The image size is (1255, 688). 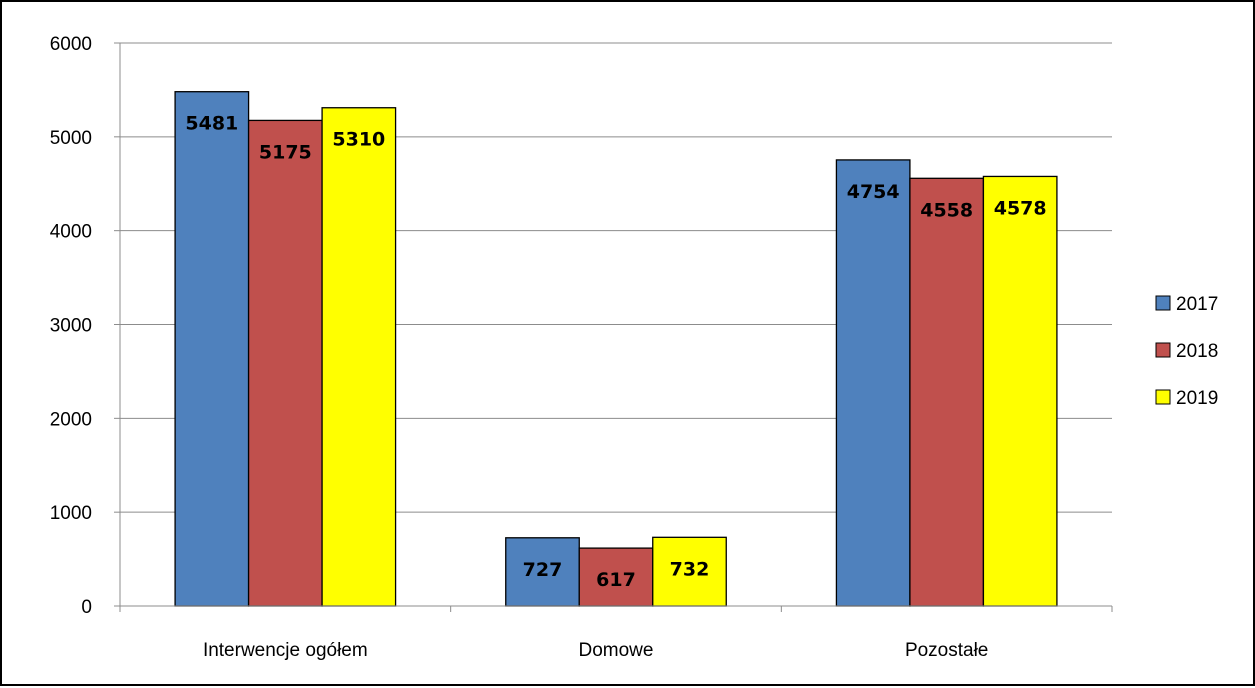 I want to click on x-category-label: Pozostałe, so click(x=946, y=650).